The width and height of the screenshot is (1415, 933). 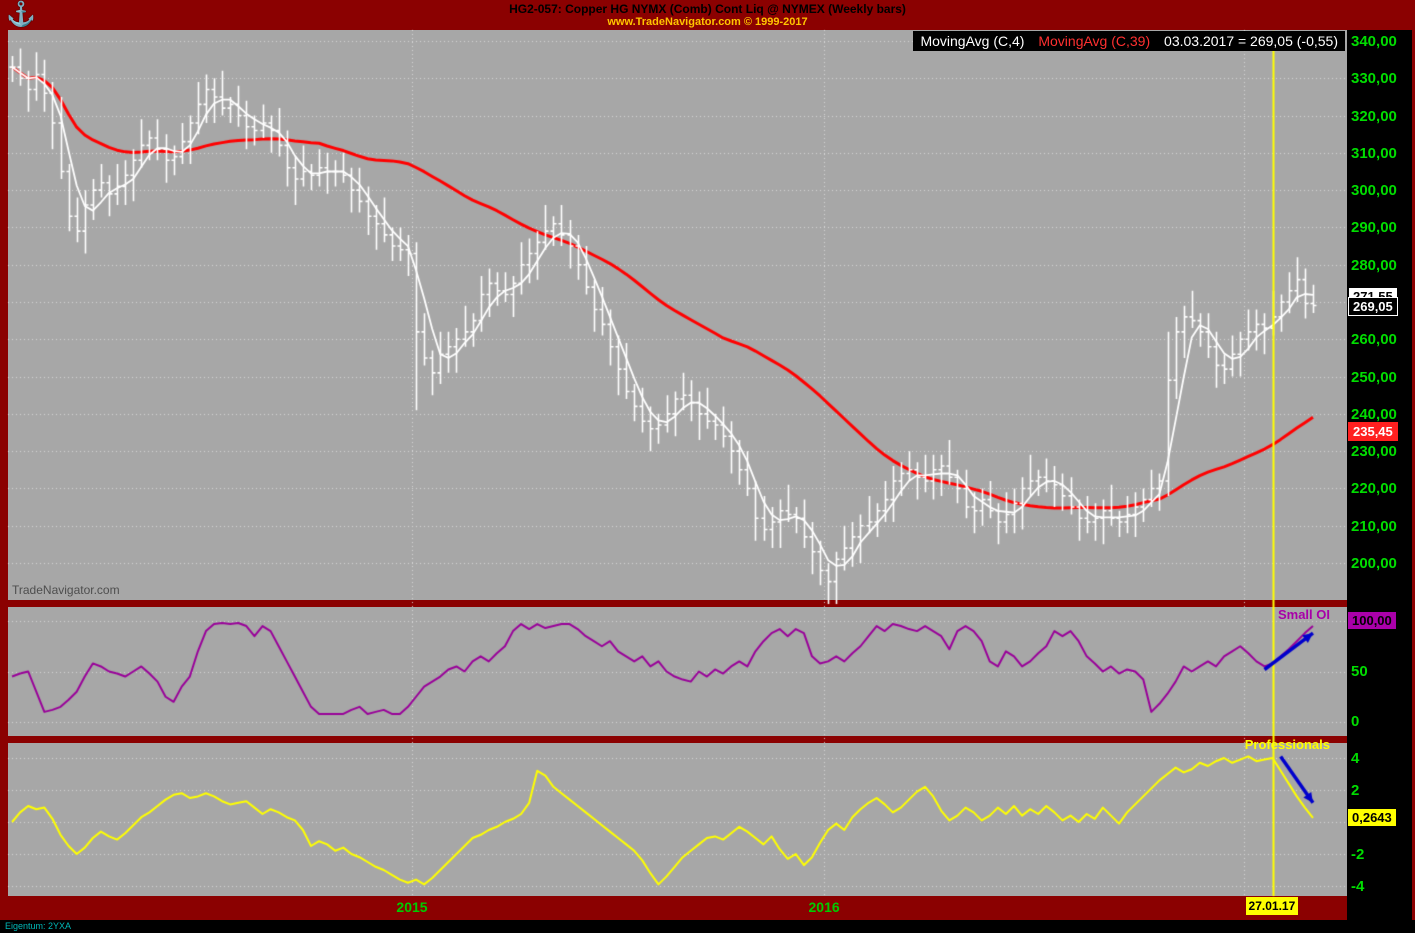 What do you see at coordinates (1374, 563) in the screenshot?
I see `price-tick: 200,00` at bounding box center [1374, 563].